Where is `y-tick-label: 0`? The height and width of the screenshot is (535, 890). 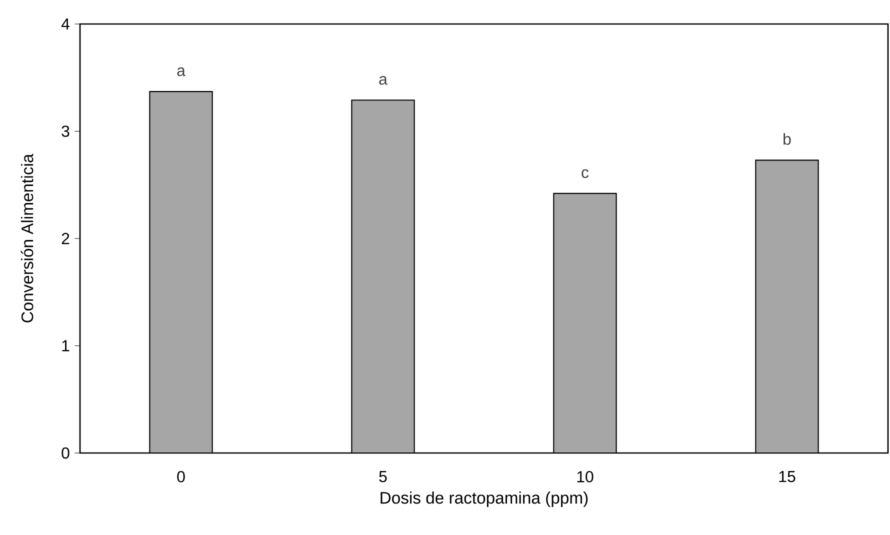
y-tick-label: 0 is located at coordinates (66, 453).